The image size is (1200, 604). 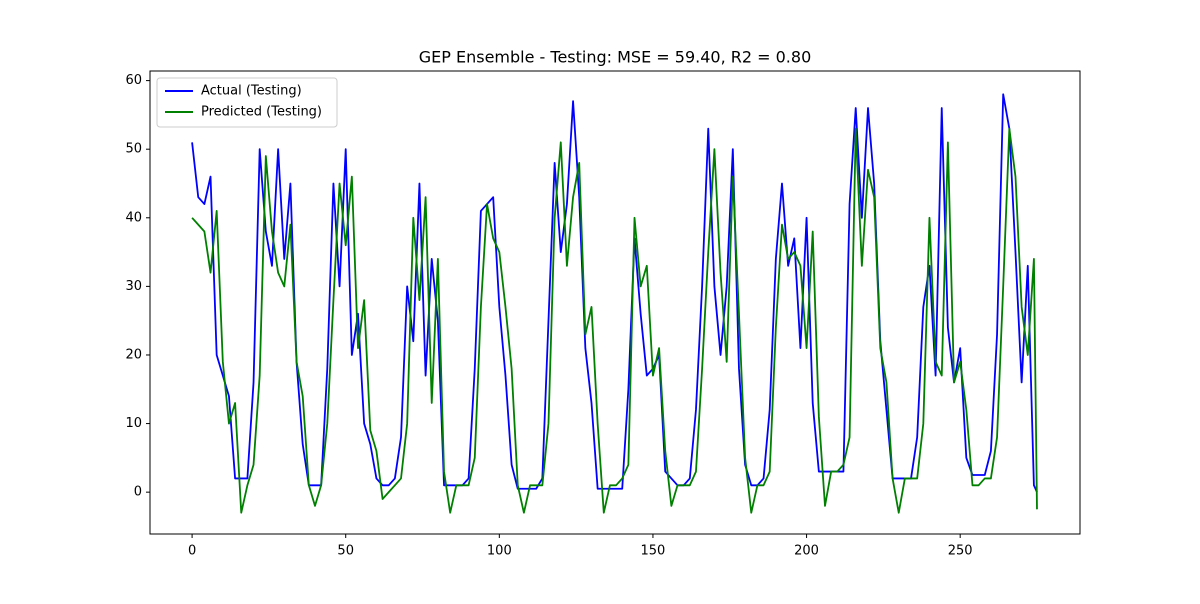 I want to click on y-tick-label: 20, so click(x=133, y=354).